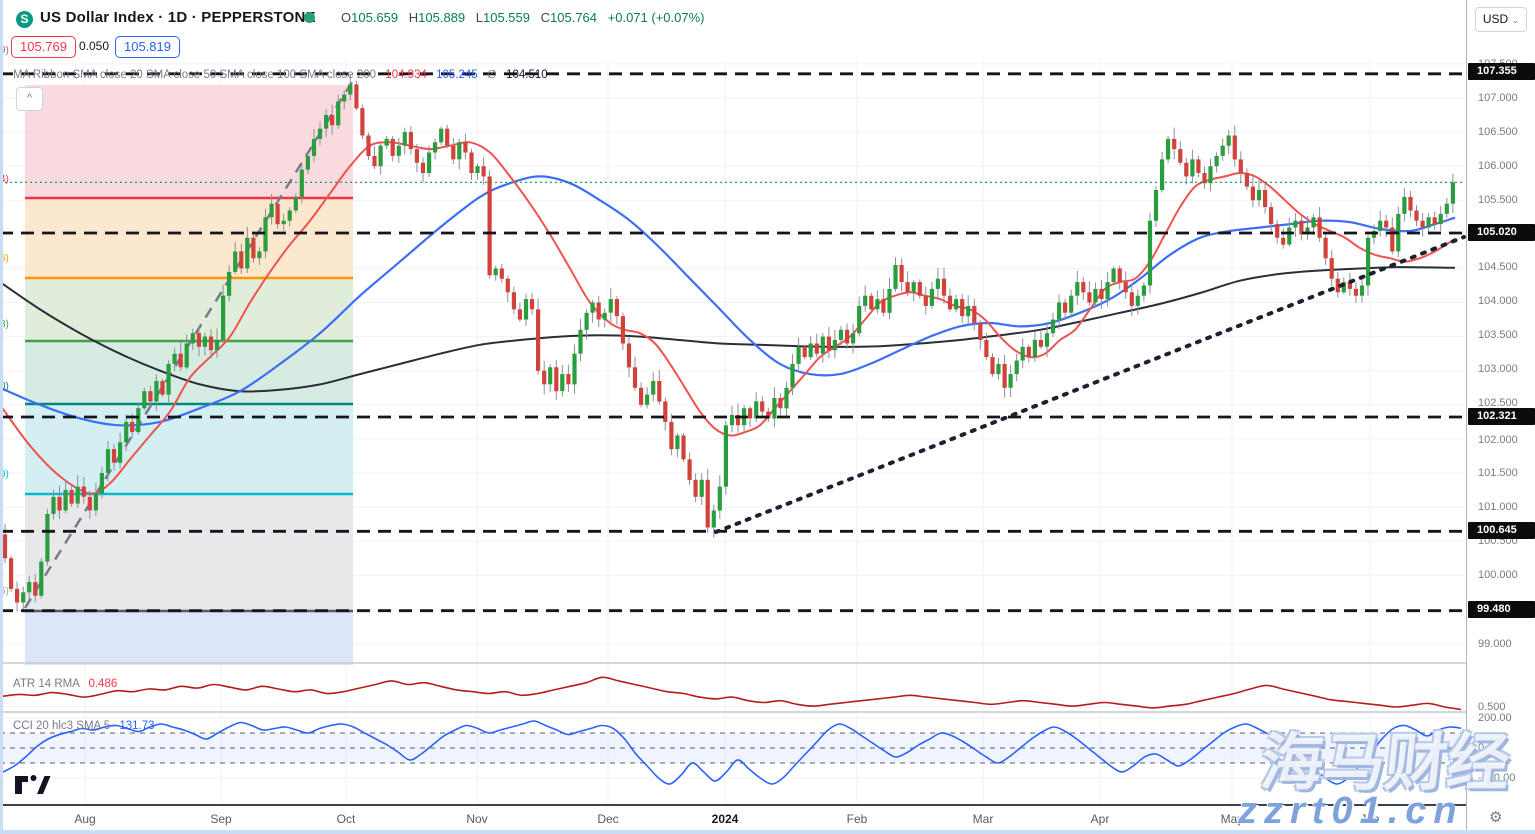  I want to click on price-tick-label: 106.500, so click(1498, 132).